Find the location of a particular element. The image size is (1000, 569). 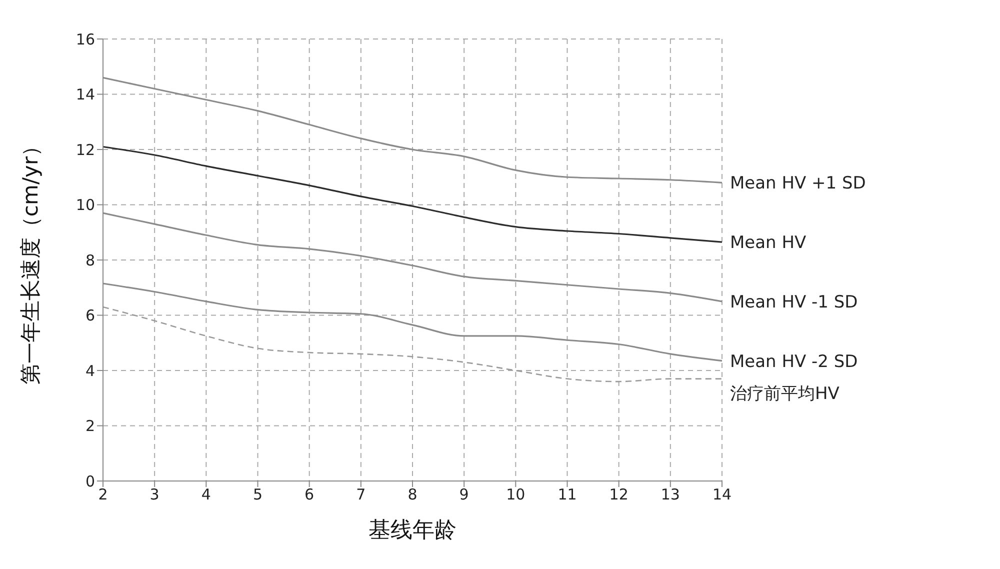

y-tick-label: 2 is located at coordinates (90, 426).